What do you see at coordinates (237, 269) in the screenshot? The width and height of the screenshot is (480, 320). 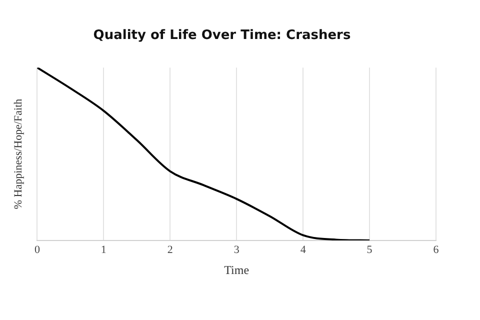 I see `x-axis-title: Time` at bounding box center [237, 269].